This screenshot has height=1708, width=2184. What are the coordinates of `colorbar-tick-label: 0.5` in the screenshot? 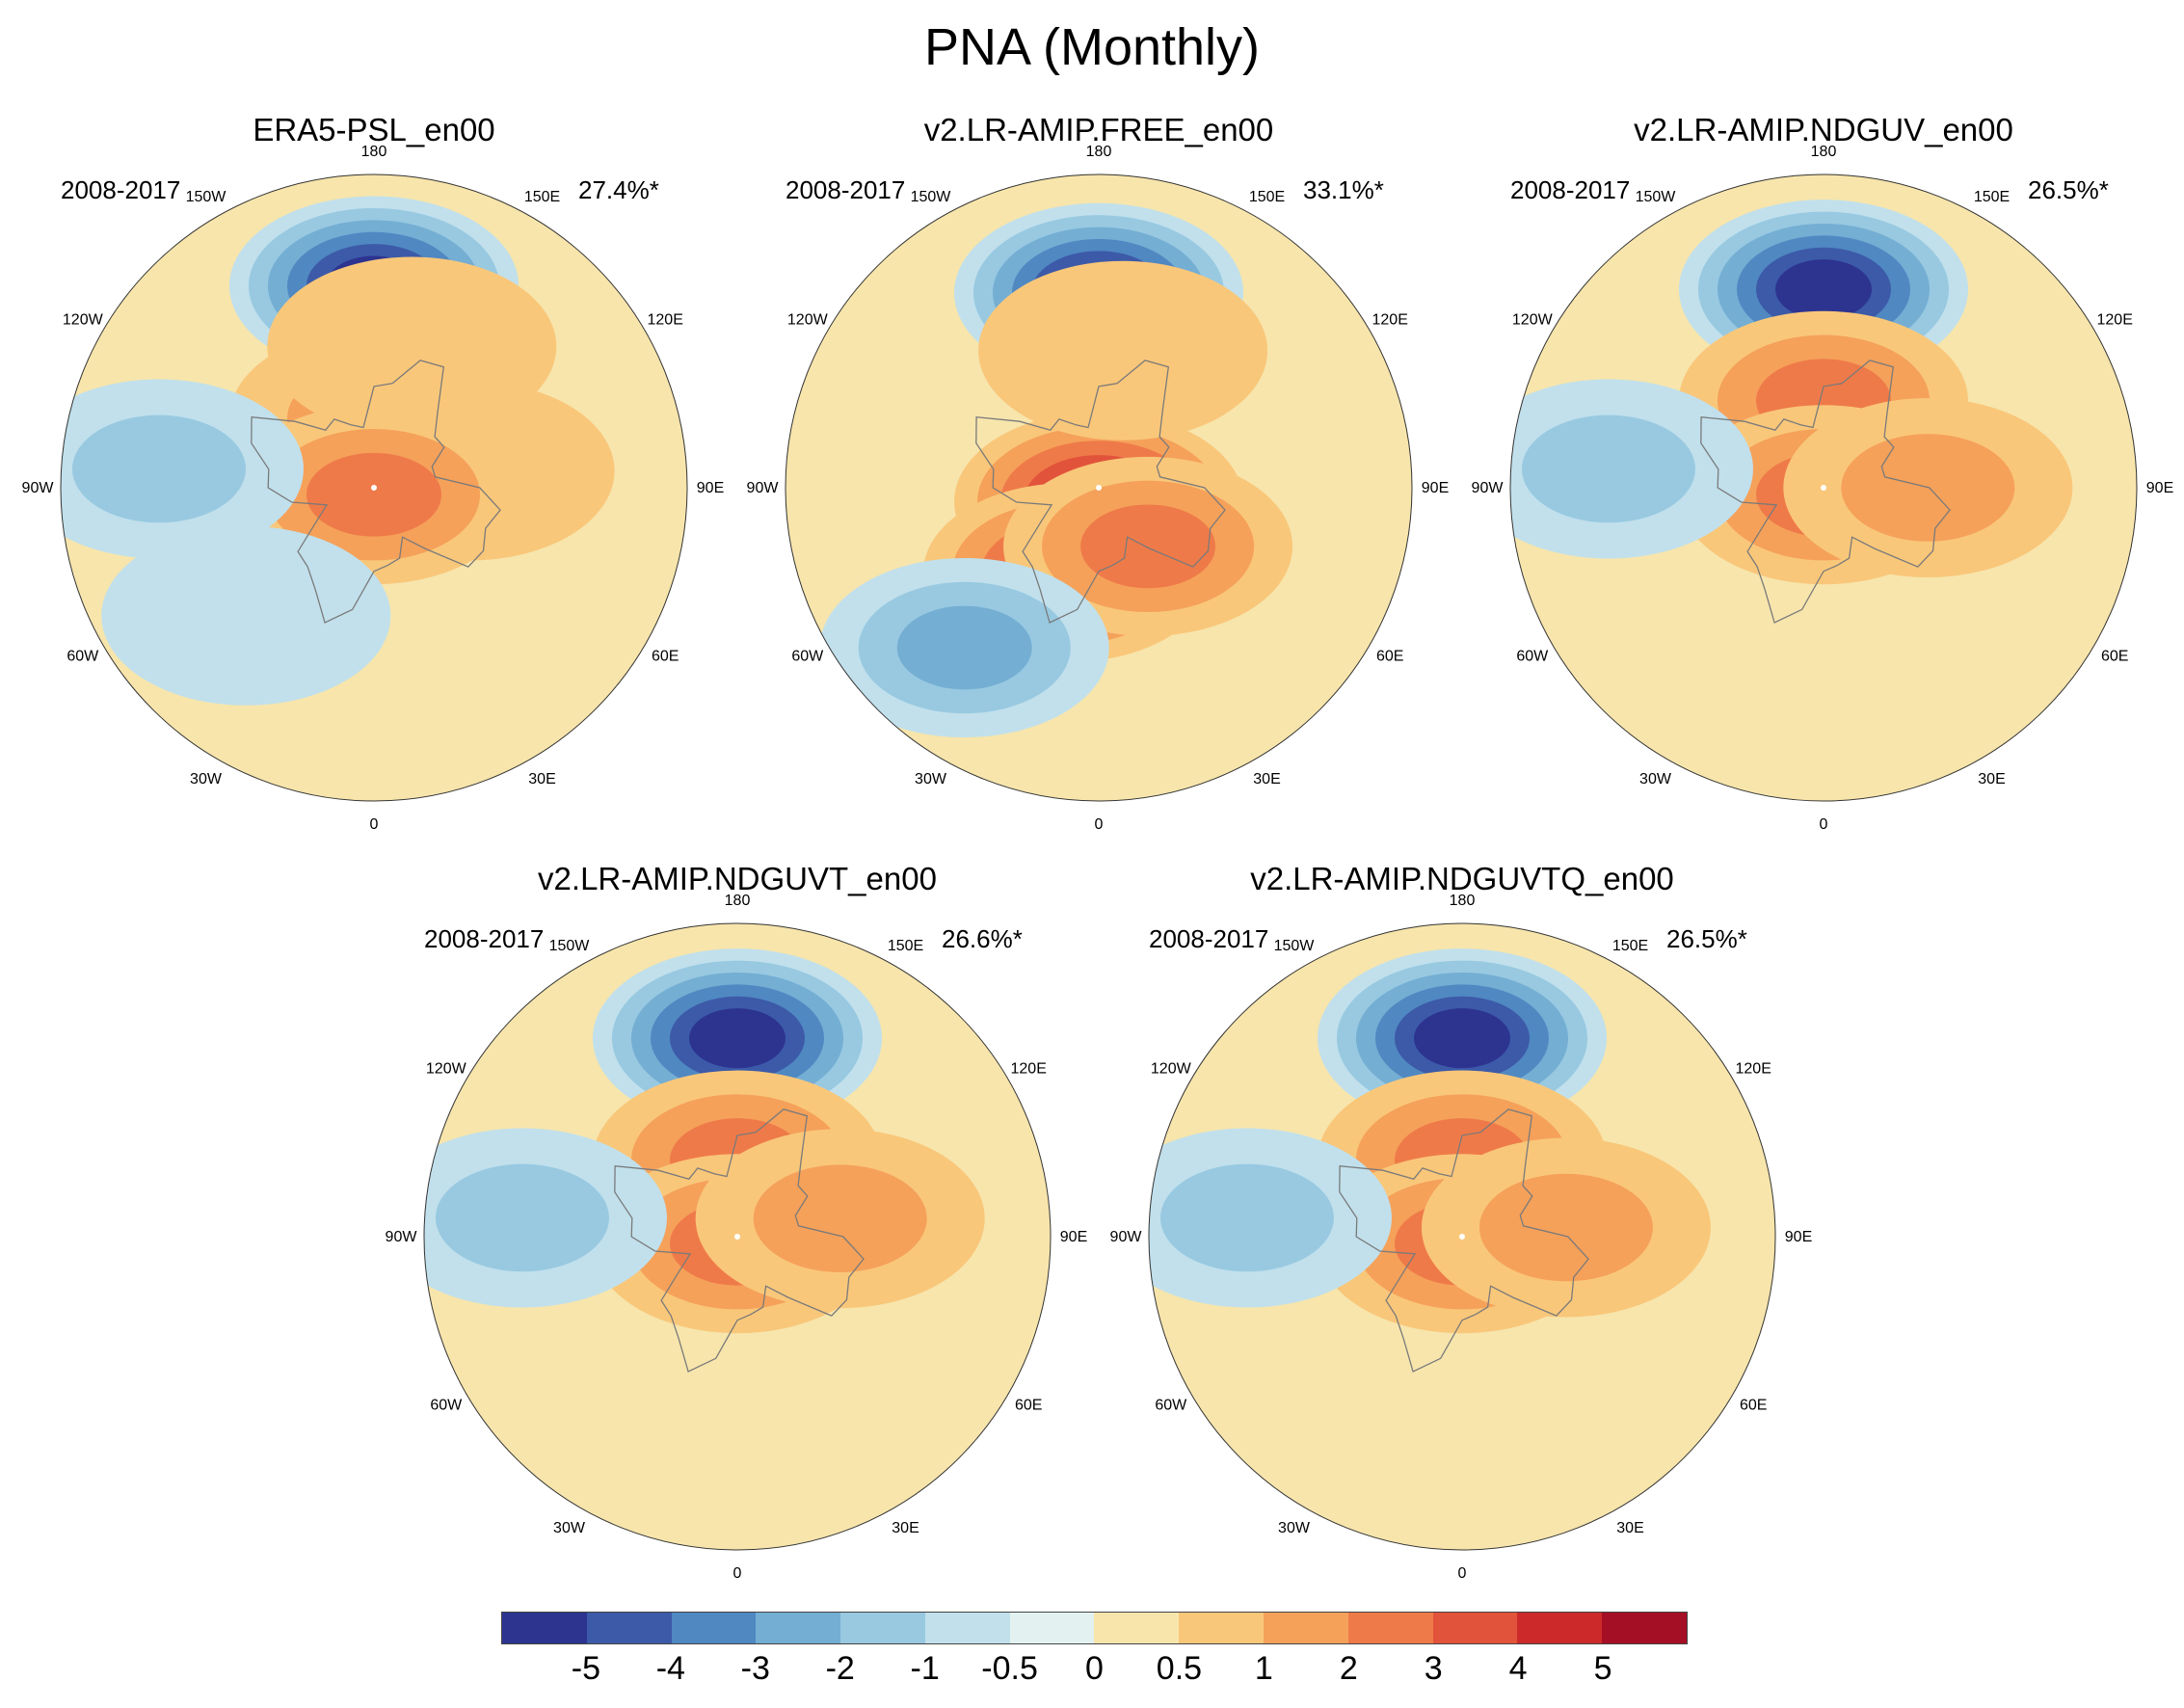 It's located at (1180, 1668).